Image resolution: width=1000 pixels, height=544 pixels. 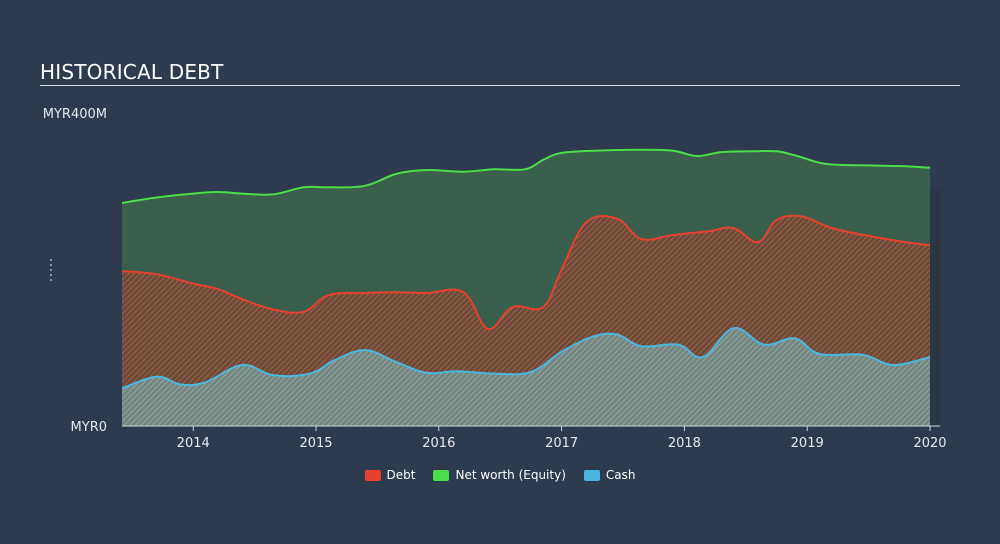 I want to click on x-tick-label-2018: 2018, so click(x=684, y=443).